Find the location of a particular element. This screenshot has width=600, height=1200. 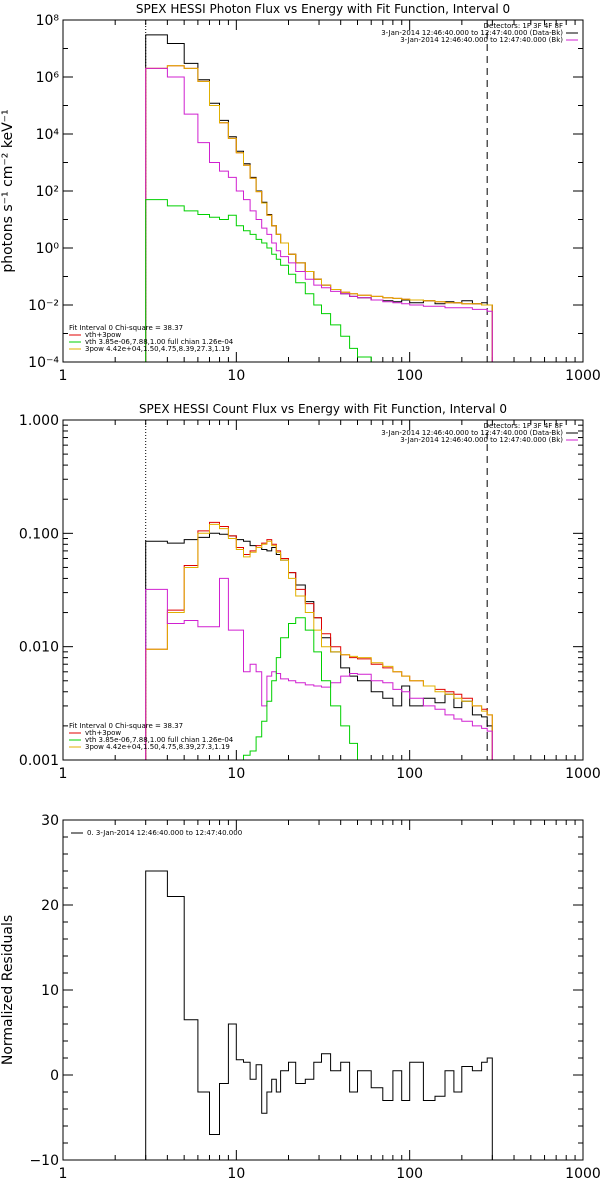

y-tick-label: 10² is located at coordinates (47, 192).